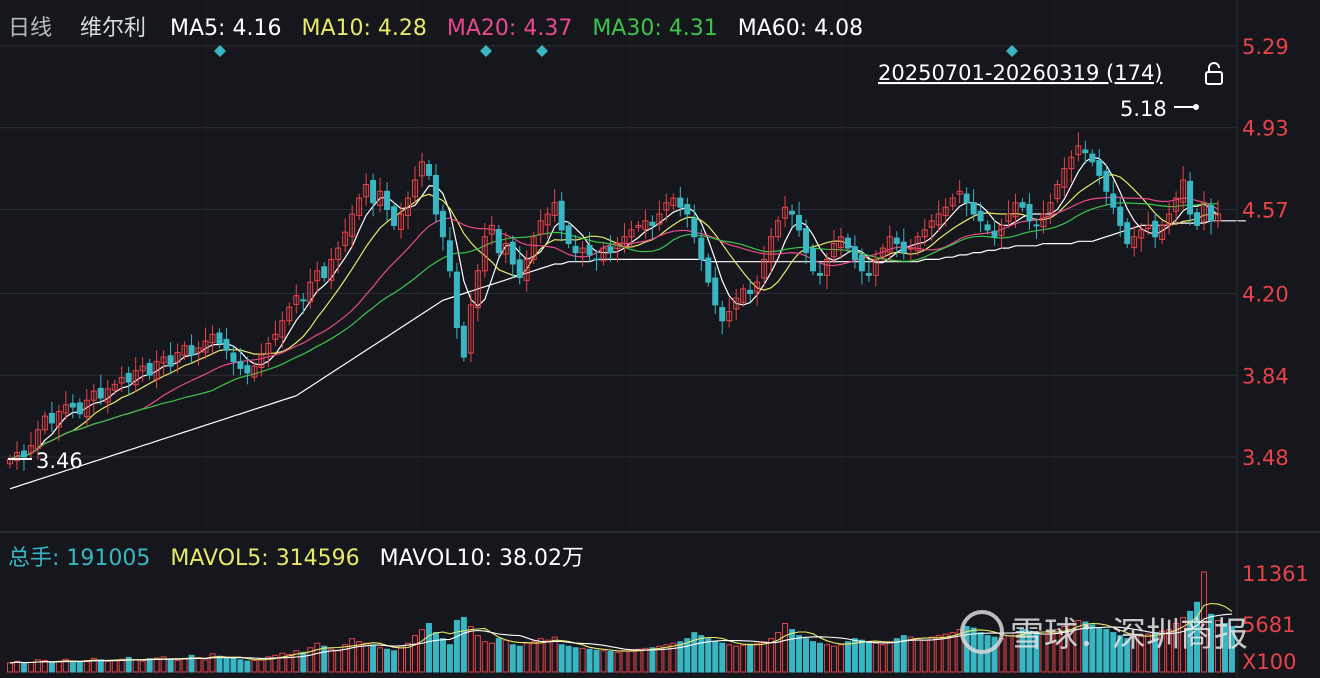  I want to click on volume-axis: 11361 5681 X100, so click(1275, 618).